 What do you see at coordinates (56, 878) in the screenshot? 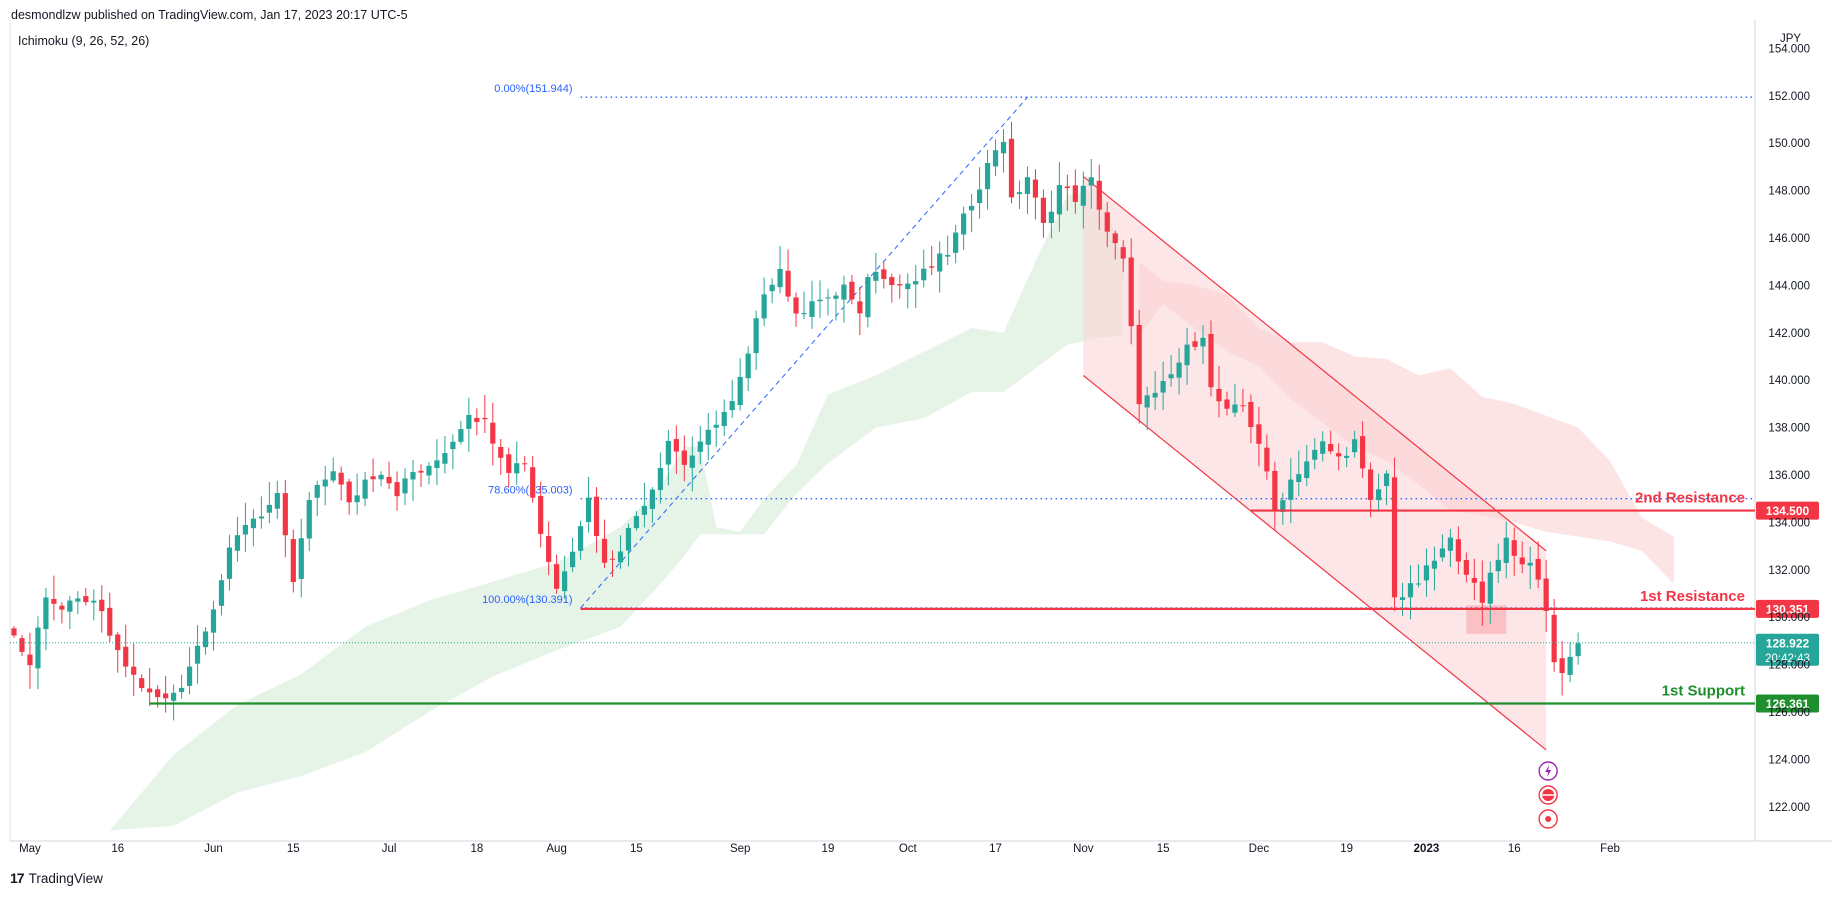
I see `tradingview-brand: 17 TradingView` at bounding box center [56, 878].